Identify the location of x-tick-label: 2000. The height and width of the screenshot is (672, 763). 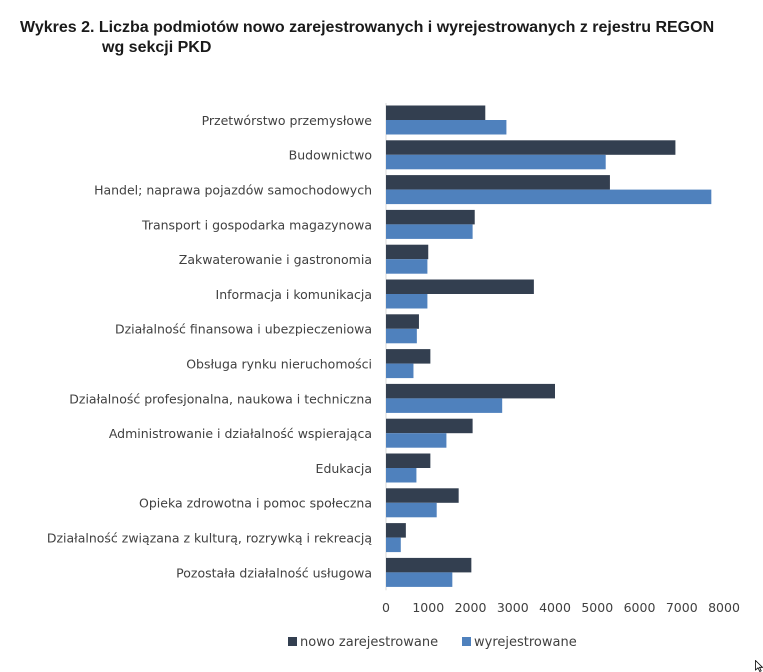
(471, 607).